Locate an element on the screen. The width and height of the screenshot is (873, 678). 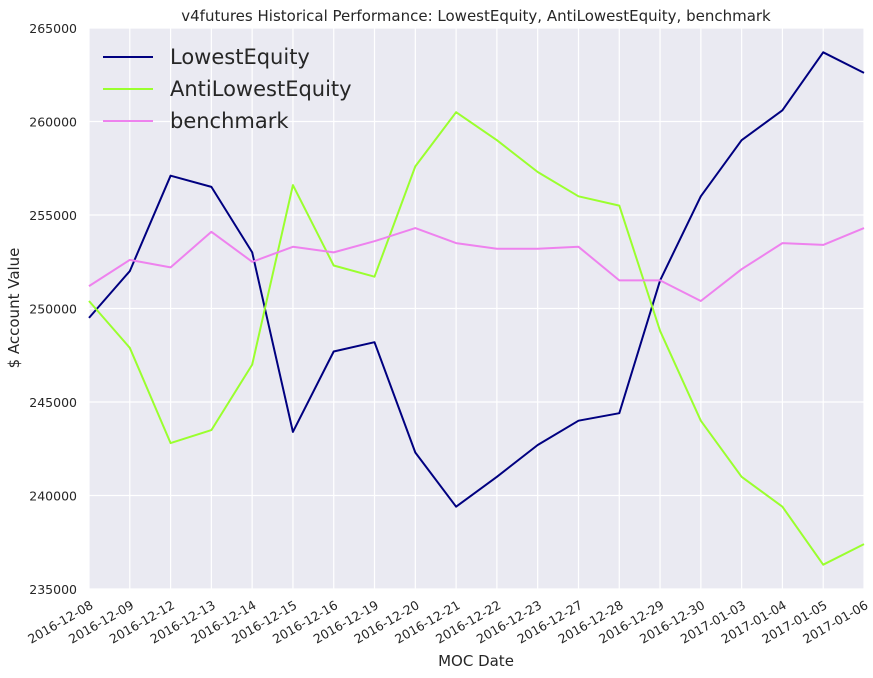
legend-label: AntiLowestEquity is located at coordinates (261, 89).